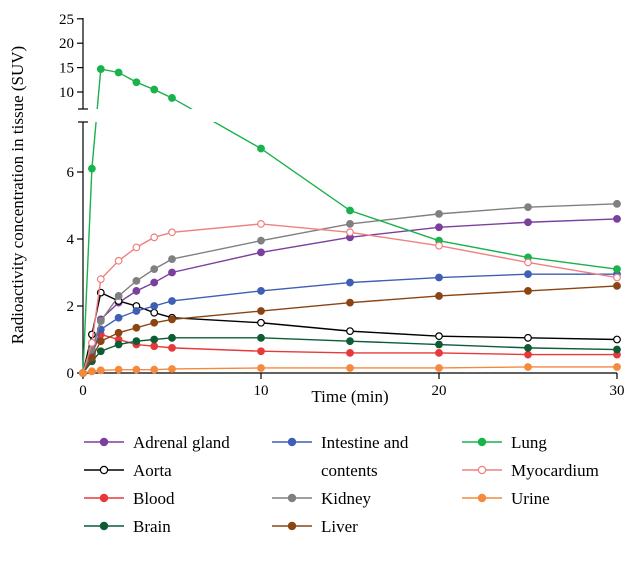 This screenshot has width=637, height=569. Describe the element at coordinates (530, 498) in the screenshot. I see `legend-label: Urine` at that location.